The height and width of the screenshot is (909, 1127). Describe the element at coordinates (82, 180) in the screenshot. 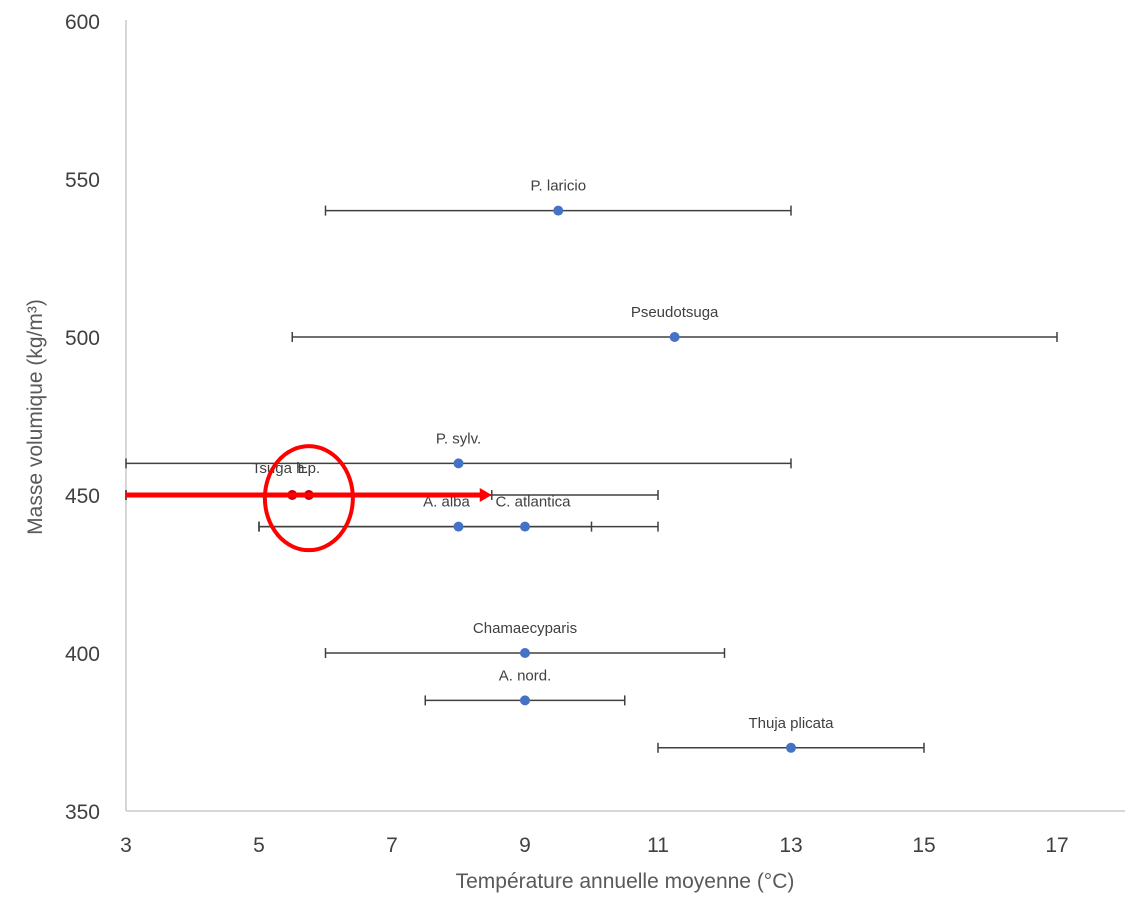

I see `y-tick-label: 550` at that location.